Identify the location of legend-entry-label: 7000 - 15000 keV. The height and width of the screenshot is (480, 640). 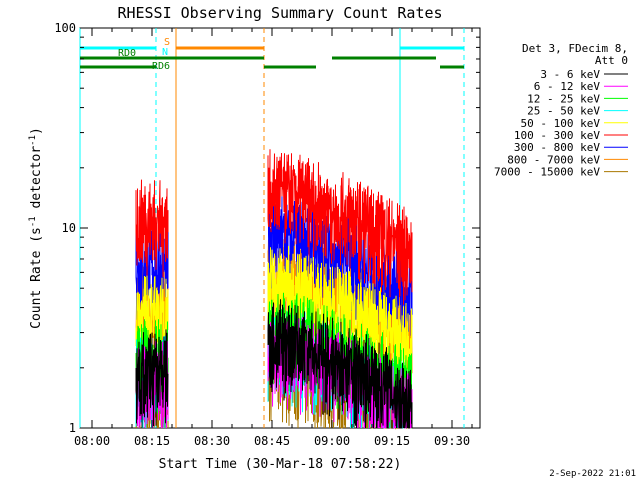
(547, 172).